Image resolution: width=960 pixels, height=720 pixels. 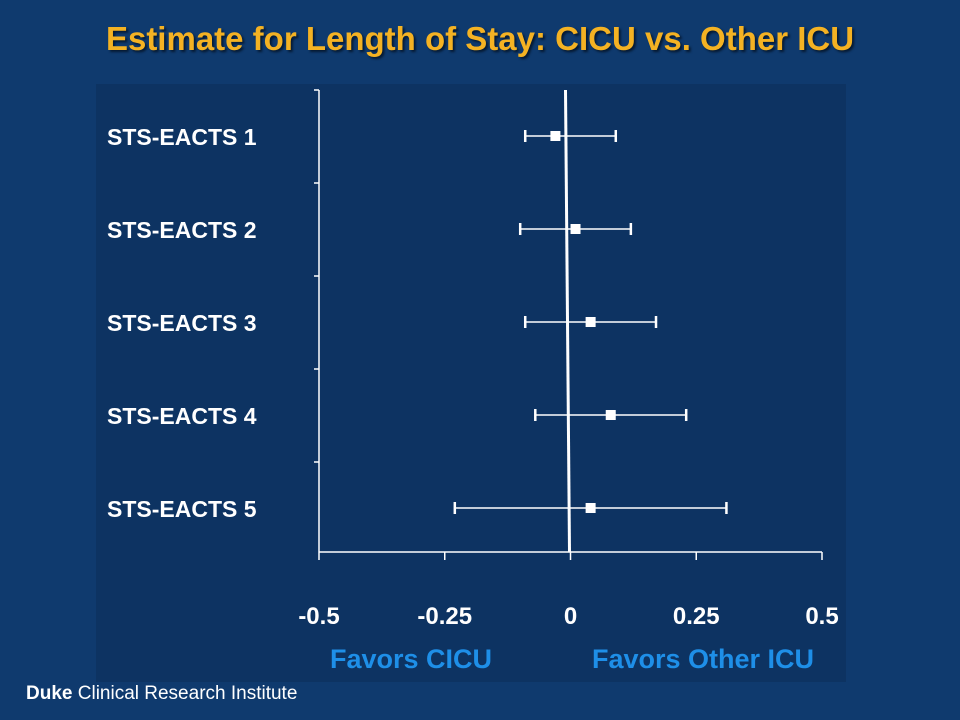 What do you see at coordinates (187, 693) in the screenshot?
I see `footer-brand-rest: Clinical Research Institute` at bounding box center [187, 693].